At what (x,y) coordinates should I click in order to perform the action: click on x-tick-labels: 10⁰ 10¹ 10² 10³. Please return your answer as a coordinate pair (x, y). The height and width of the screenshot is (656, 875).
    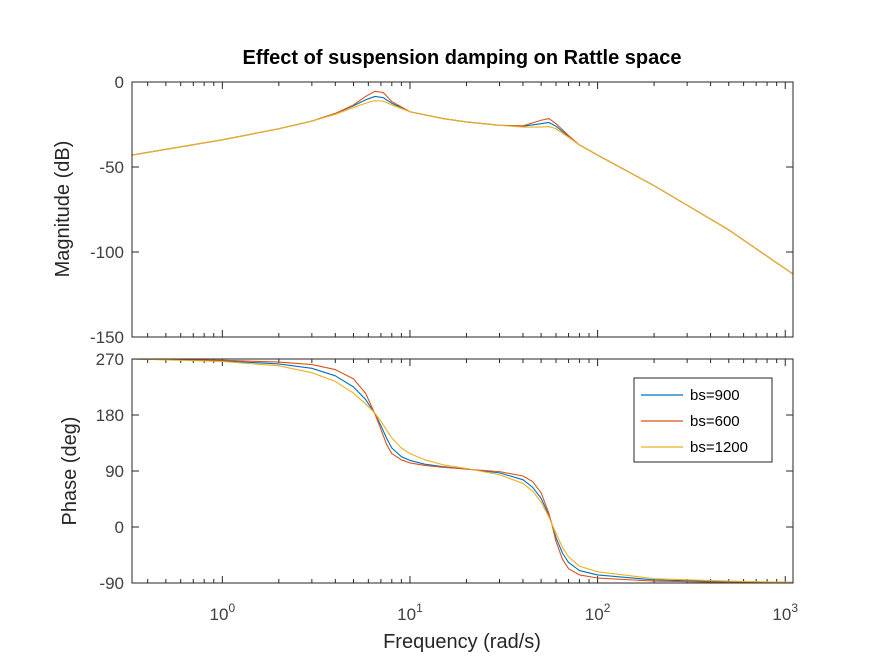
    Looking at the image, I should click on (504, 612).